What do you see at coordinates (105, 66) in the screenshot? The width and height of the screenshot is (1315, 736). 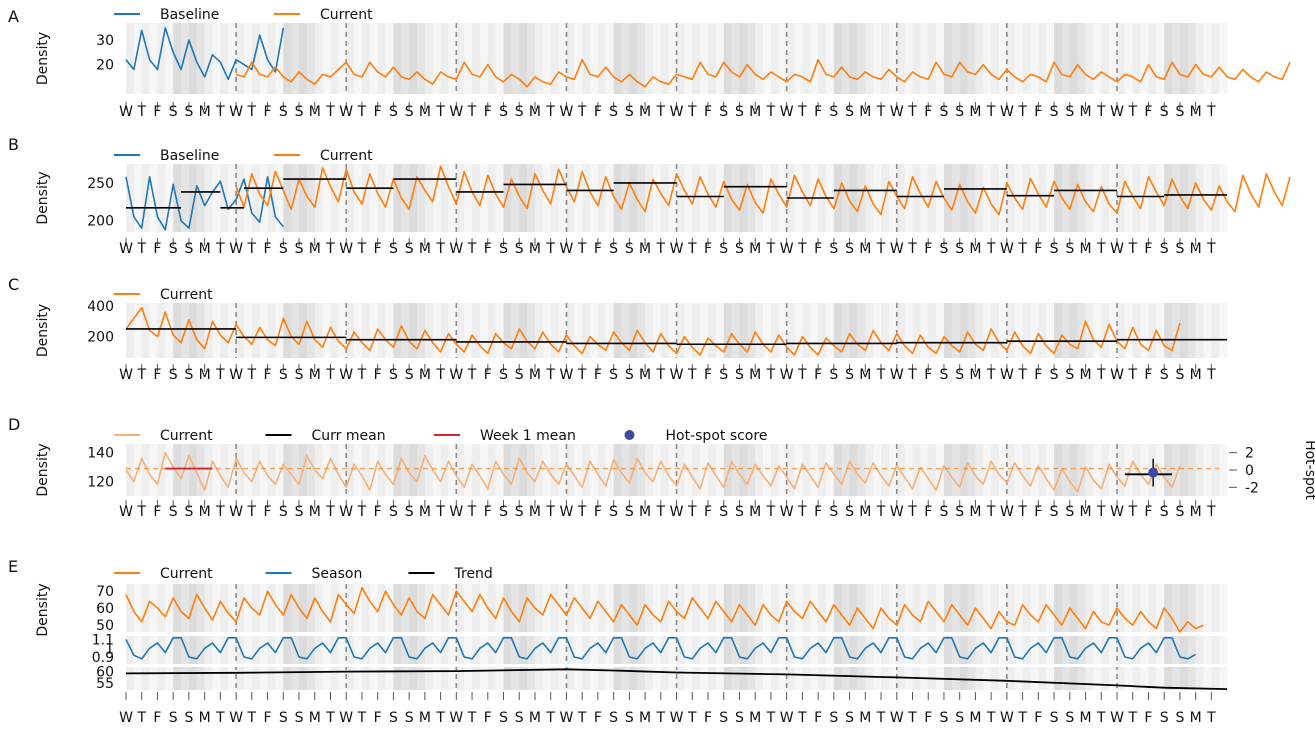 I see `y-tick-label: 20` at bounding box center [105, 66].